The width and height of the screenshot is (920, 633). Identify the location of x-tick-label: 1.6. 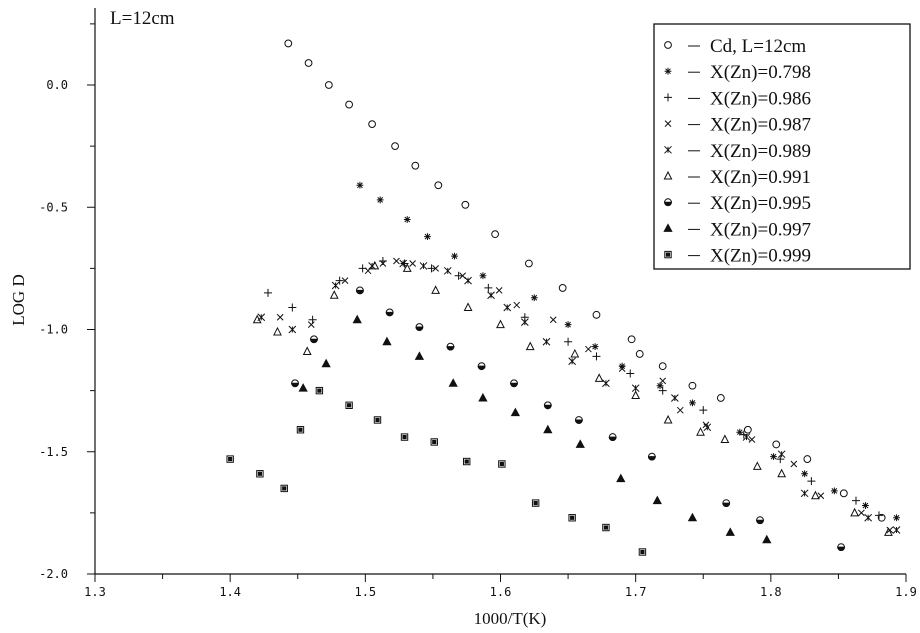
(501, 592).